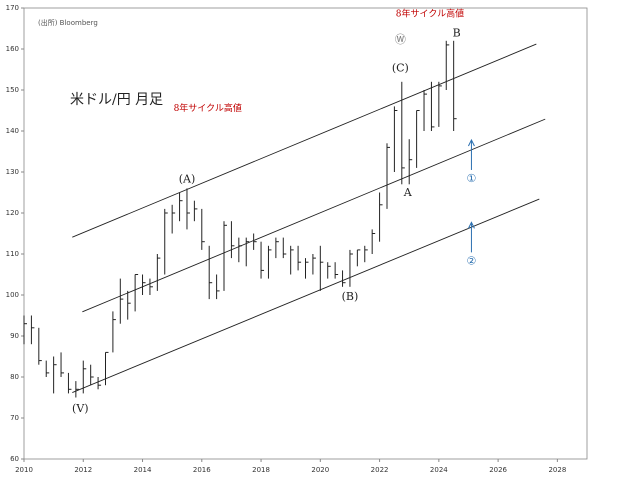 The image size is (618, 477). Describe the element at coordinates (12, 213) in the screenshot. I see `y-tick-label: 120` at that location.